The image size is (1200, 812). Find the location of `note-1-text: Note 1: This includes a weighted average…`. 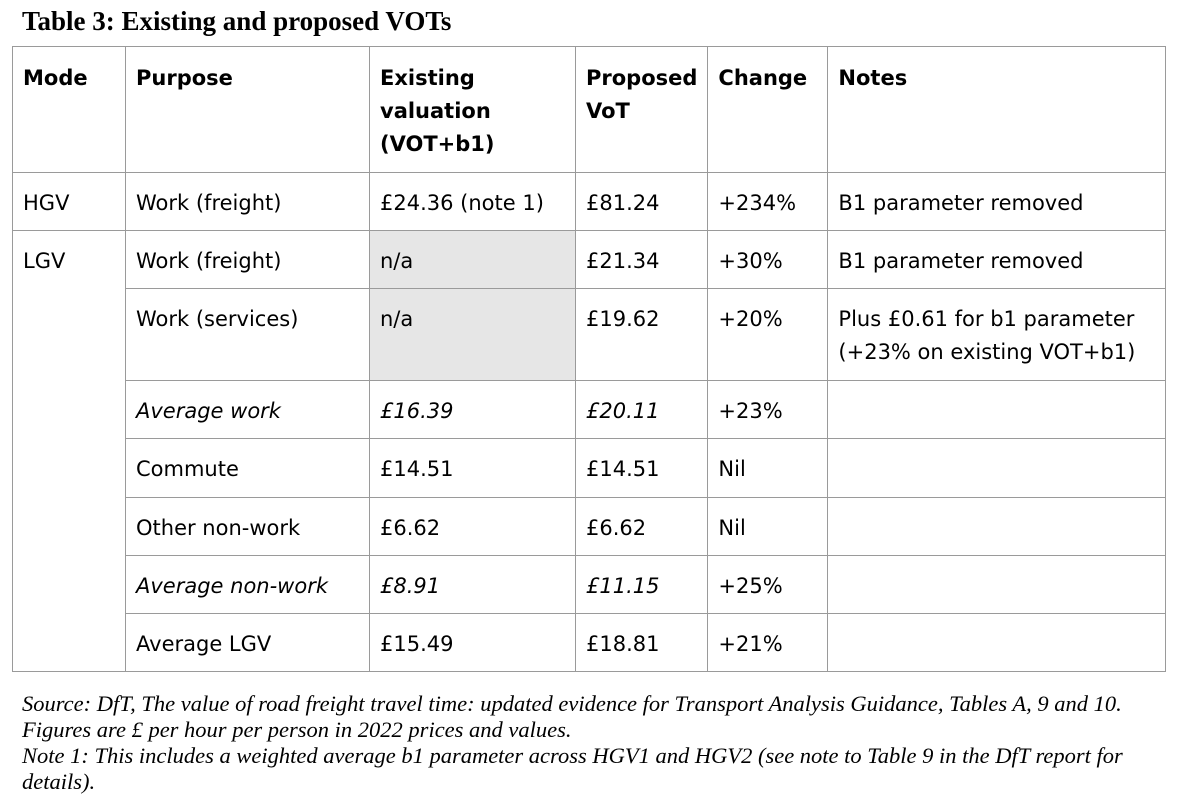

note-1-text: Note 1: This includes a weighted average… is located at coordinates (572, 768).